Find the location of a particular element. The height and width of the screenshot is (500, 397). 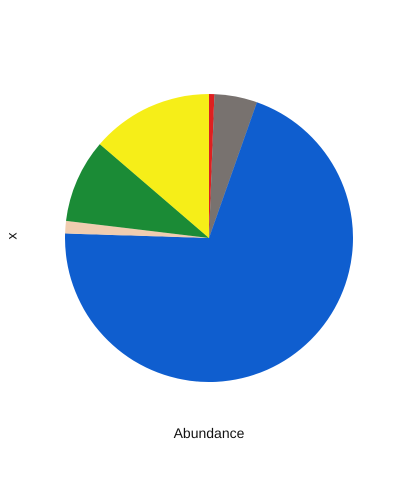

text: x is located at coordinates (12, 236).